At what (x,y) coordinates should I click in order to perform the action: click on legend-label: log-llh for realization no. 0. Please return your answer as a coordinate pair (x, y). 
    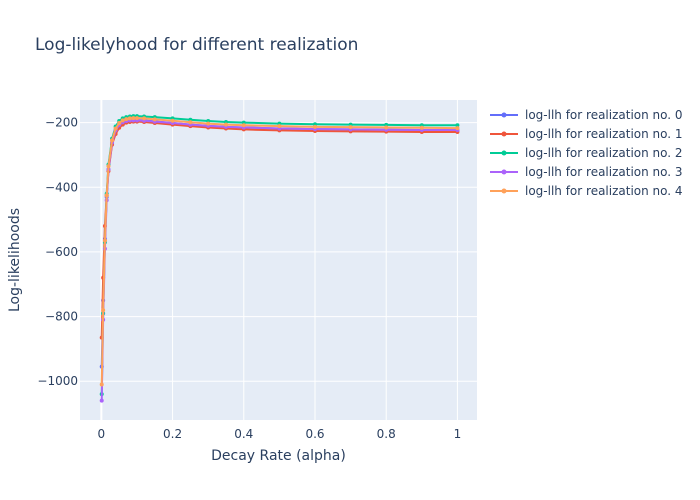
    Looking at the image, I should click on (604, 115).